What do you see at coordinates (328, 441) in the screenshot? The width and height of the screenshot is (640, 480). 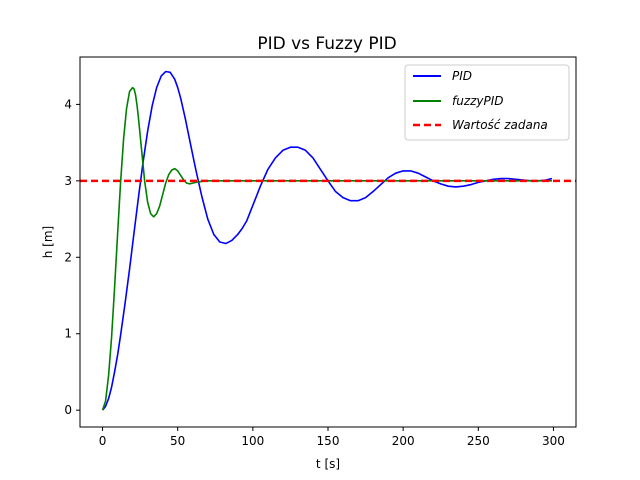 I see `x-tick-label: 150` at bounding box center [328, 441].